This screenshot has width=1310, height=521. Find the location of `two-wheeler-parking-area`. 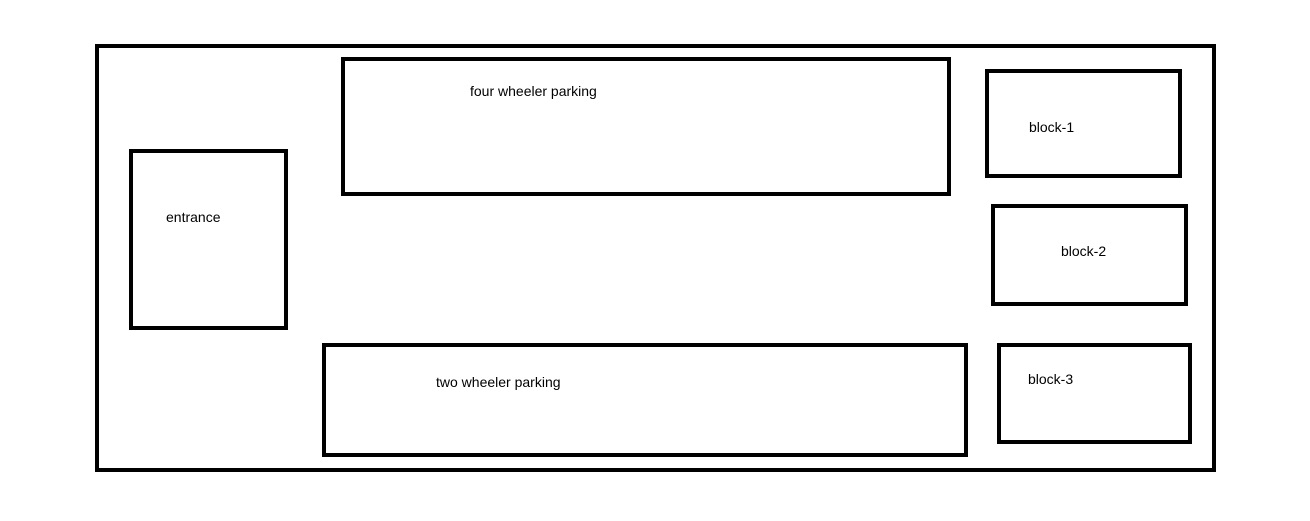

two-wheeler-parking-area is located at coordinates (645, 400).